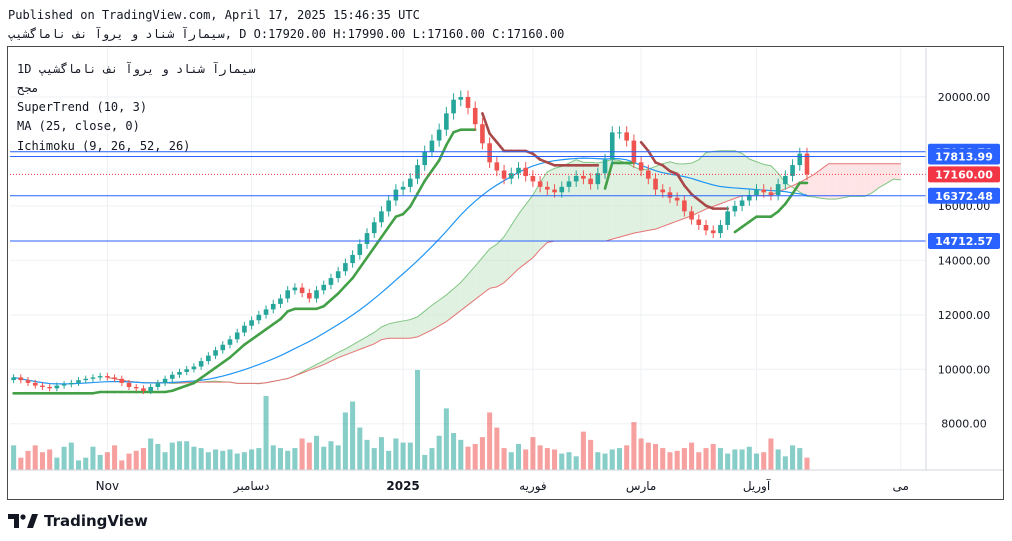 This screenshot has height=541, width=1012. Describe the element at coordinates (964, 241) in the screenshot. I see `price-level-label: 14712.57` at that location.